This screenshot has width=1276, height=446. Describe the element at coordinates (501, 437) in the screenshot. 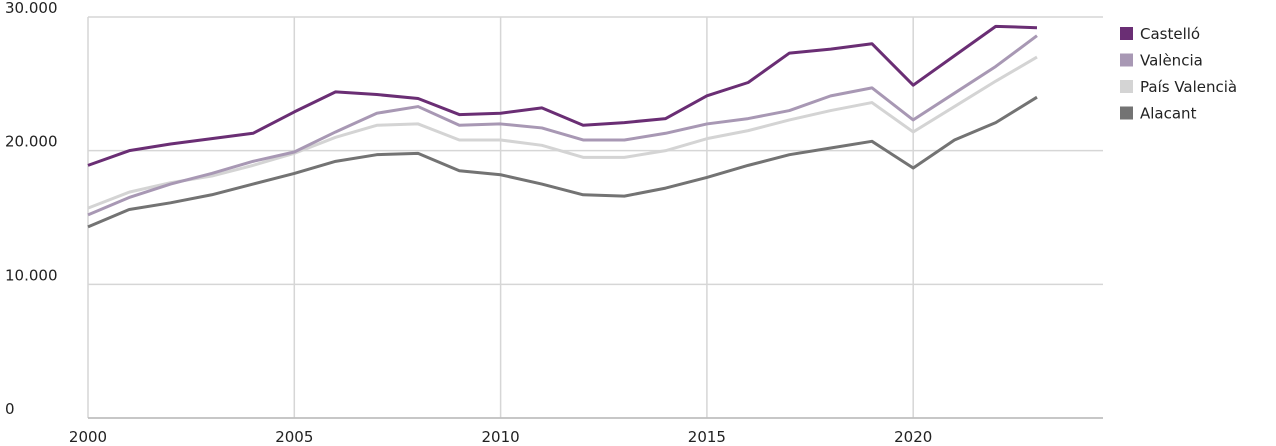

I see `x-tick-label: 2010` at that location.